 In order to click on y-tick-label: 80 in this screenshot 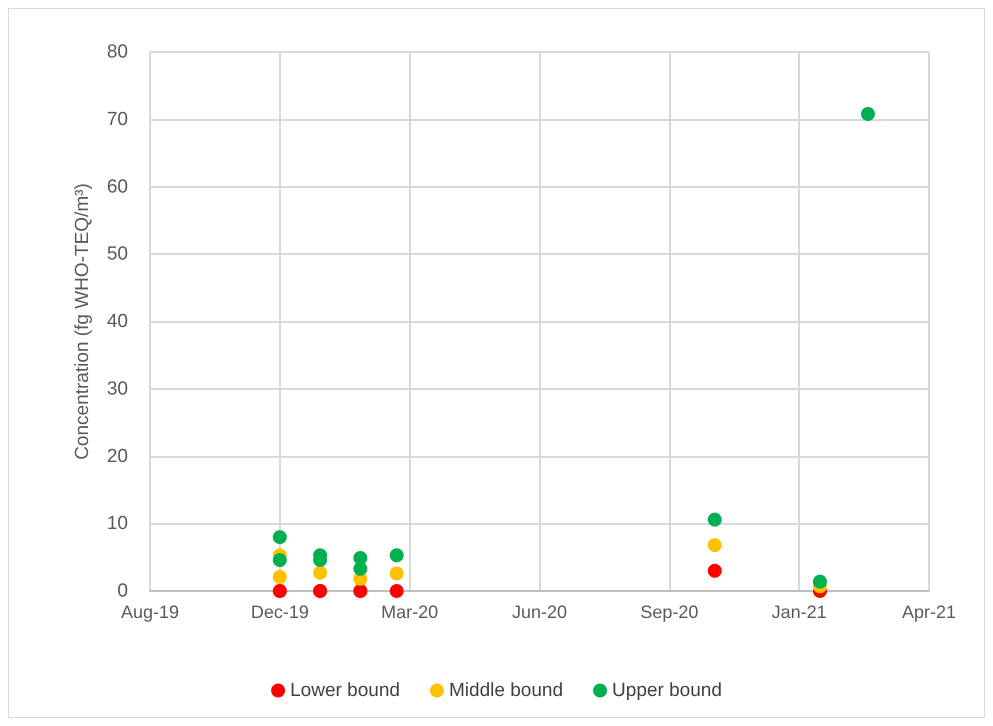, I will do `click(117, 52)`.